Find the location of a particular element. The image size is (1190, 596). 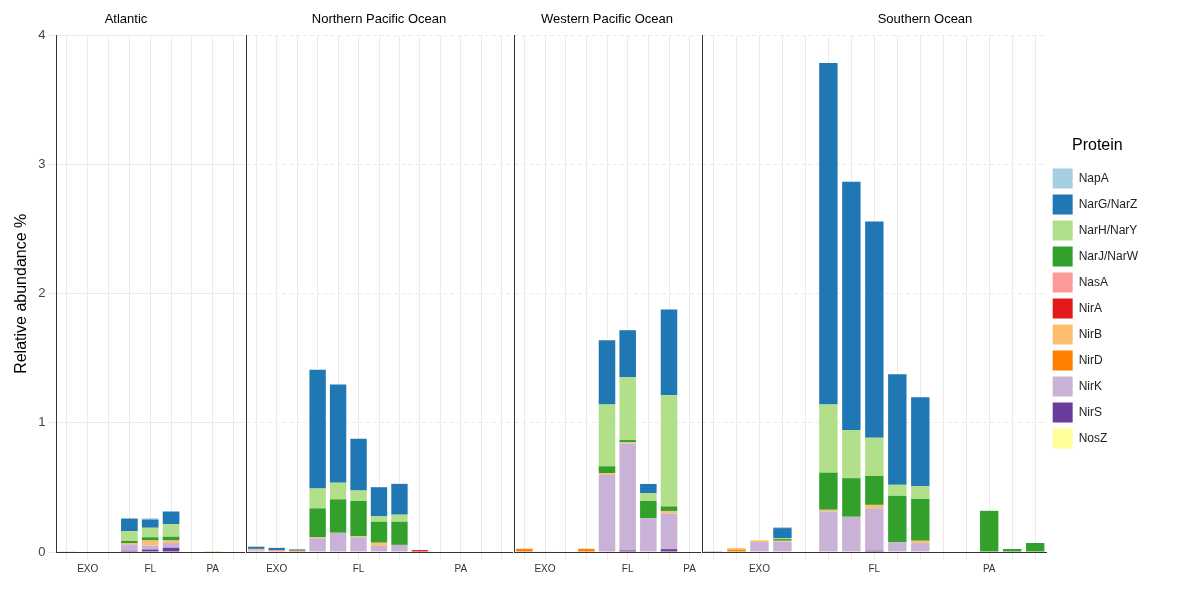

legend-label: NirK is located at coordinates (1090, 385).